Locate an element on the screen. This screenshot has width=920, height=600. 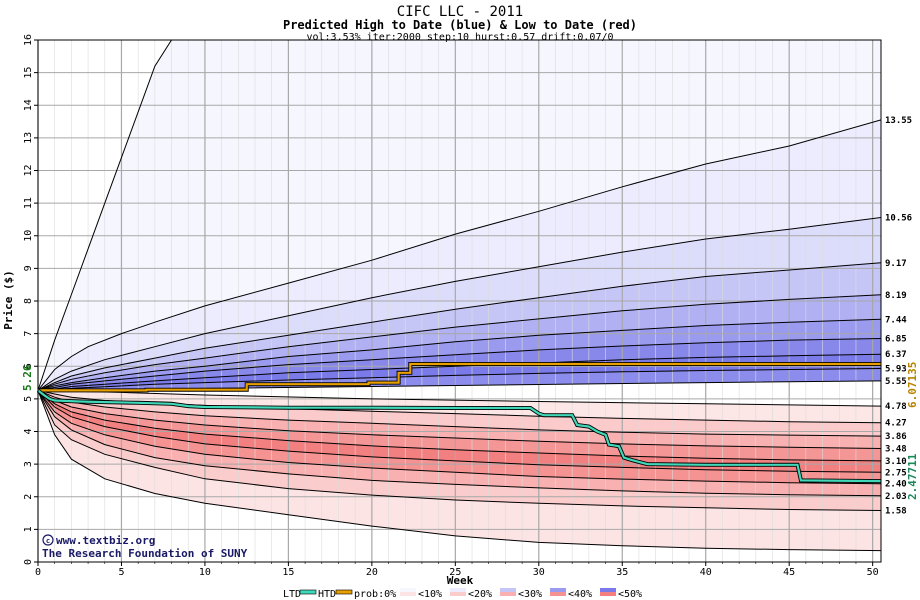
y-axis-title: Price ($) is located at coordinates (8, 300).